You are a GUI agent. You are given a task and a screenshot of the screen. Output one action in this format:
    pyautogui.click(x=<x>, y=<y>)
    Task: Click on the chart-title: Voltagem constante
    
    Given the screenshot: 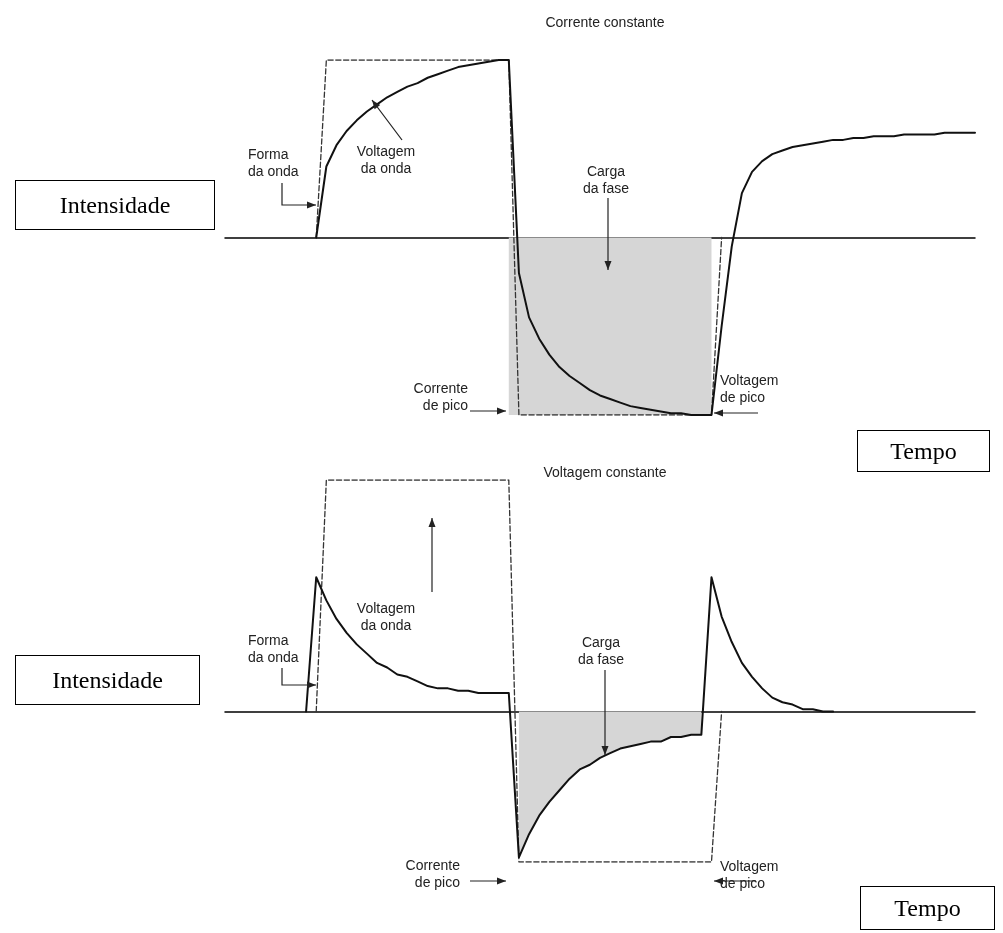 What is the action you would take?
    pyautogui.click(x=605, y=472)
    